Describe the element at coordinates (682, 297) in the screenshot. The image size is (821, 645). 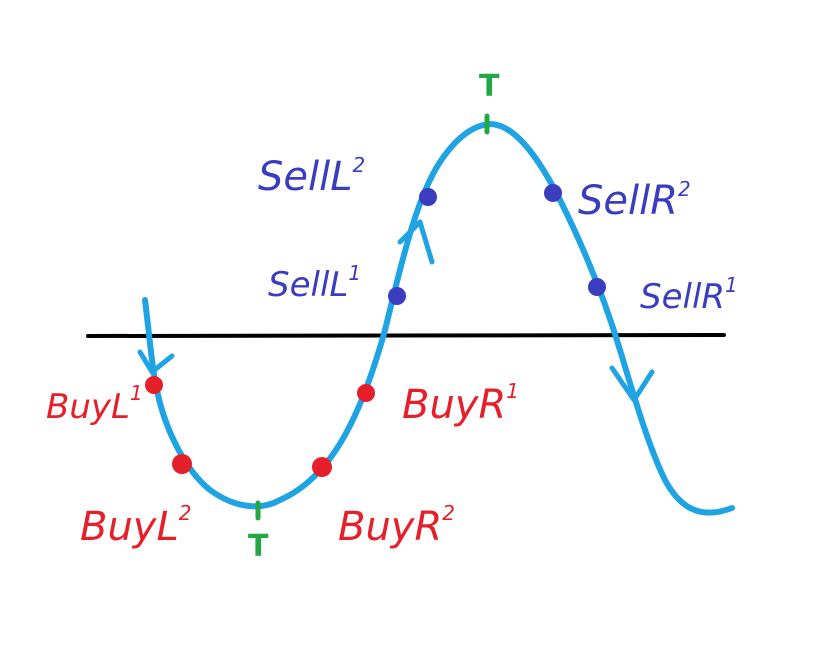
I see `sell-r1-text: SellR` at that location.